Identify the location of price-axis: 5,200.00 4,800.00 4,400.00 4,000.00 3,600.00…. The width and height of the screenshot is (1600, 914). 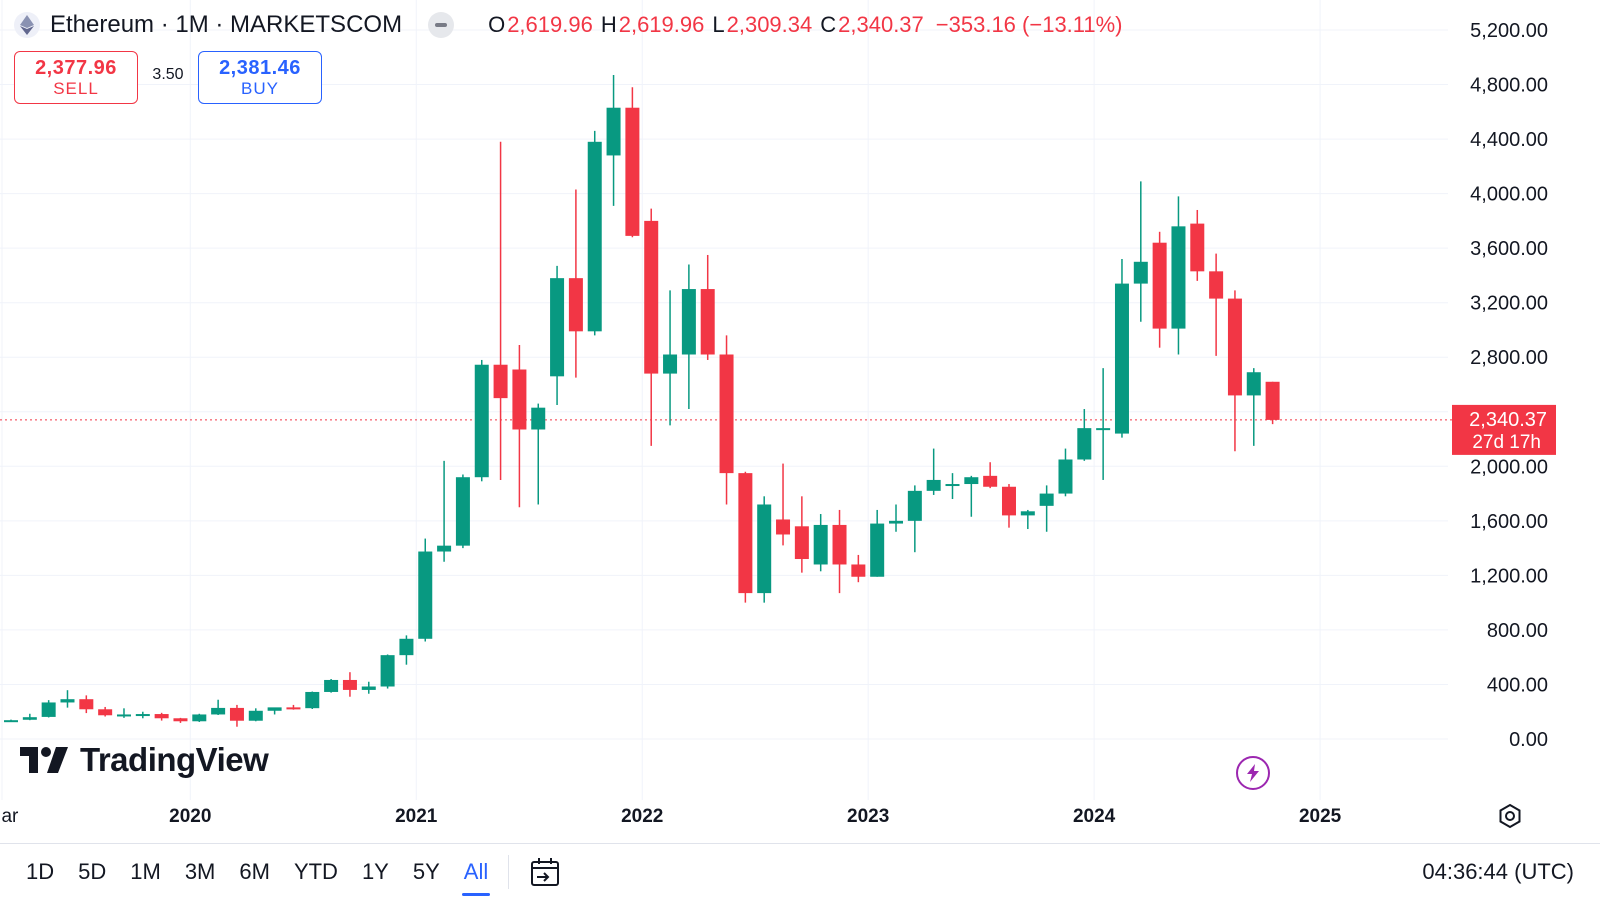
(1509, 385).